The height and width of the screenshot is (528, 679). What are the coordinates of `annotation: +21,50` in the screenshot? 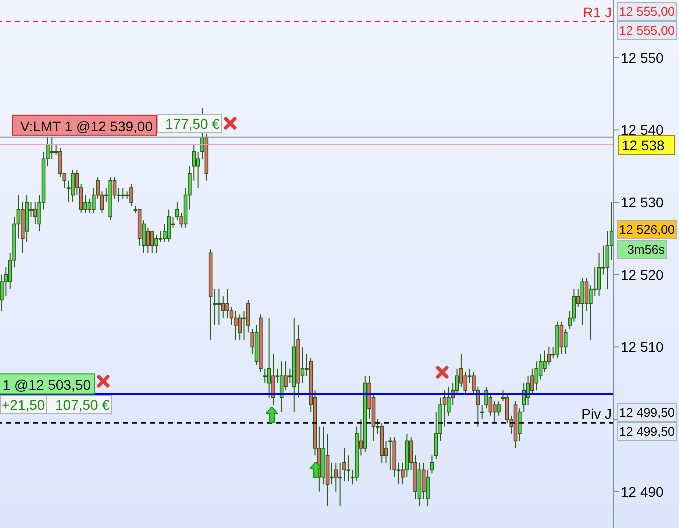 It's located at (24, 404).